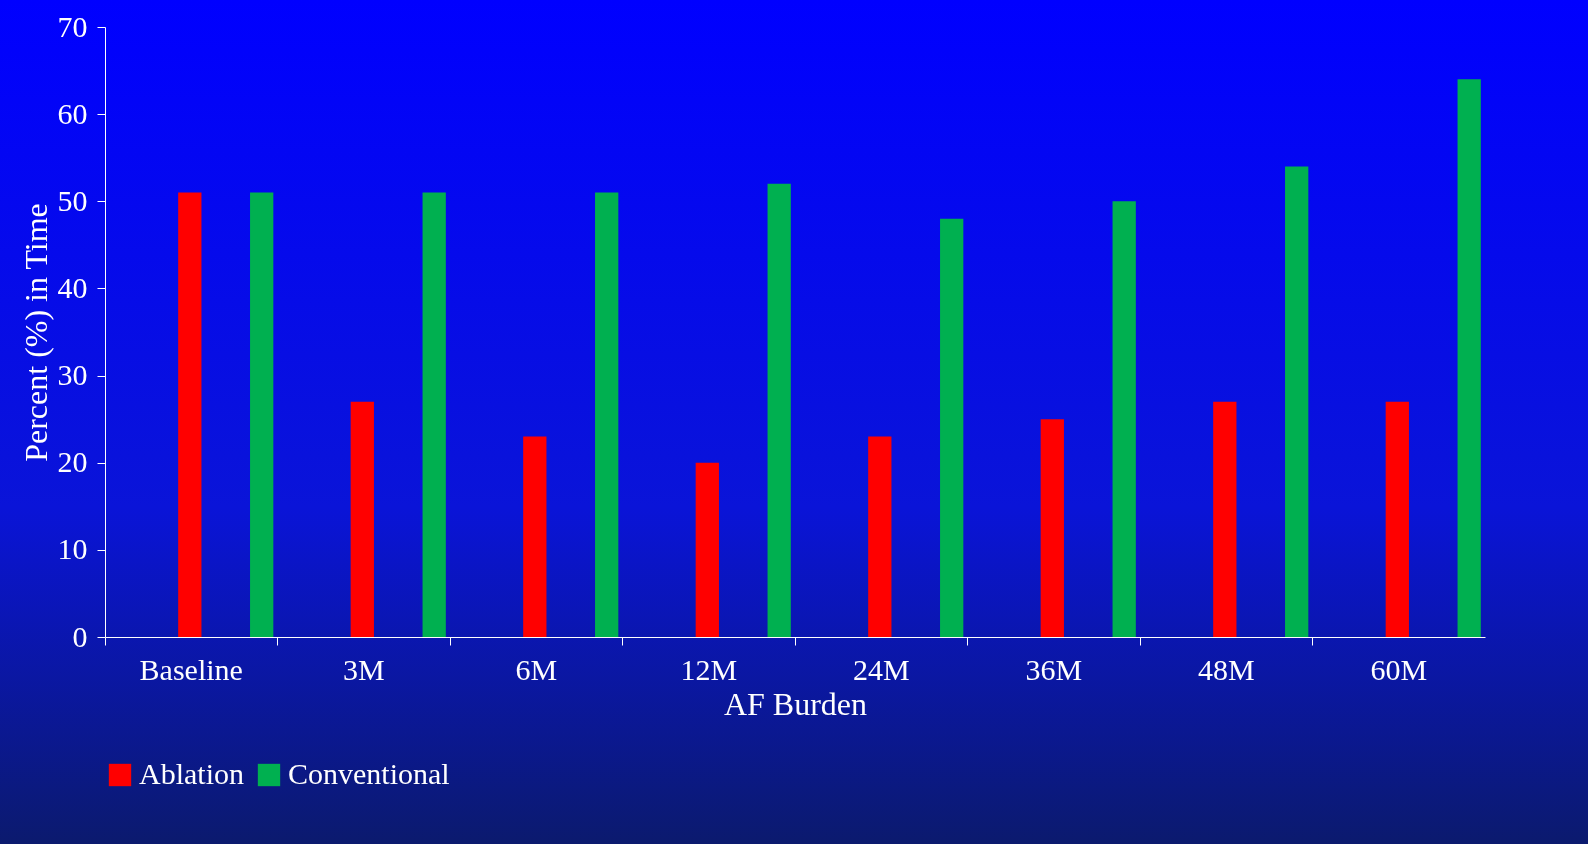 The width and height of the screenshot is (1588, 844). I want to click on x-tick-label: 24M, so click(881, 669).